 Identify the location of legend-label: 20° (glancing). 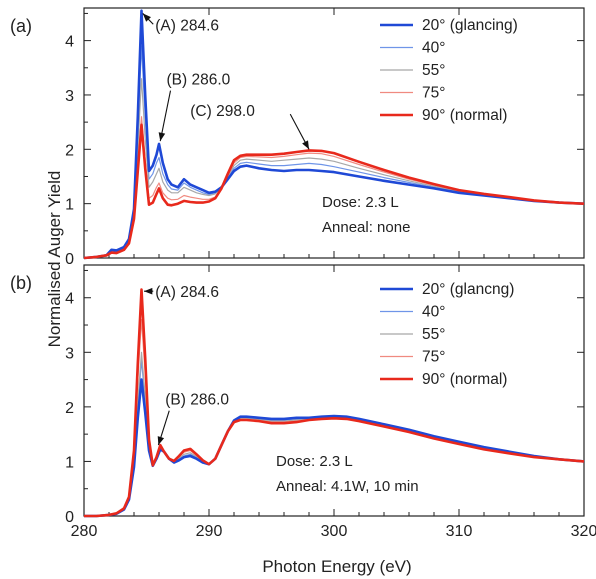
(470, 25).